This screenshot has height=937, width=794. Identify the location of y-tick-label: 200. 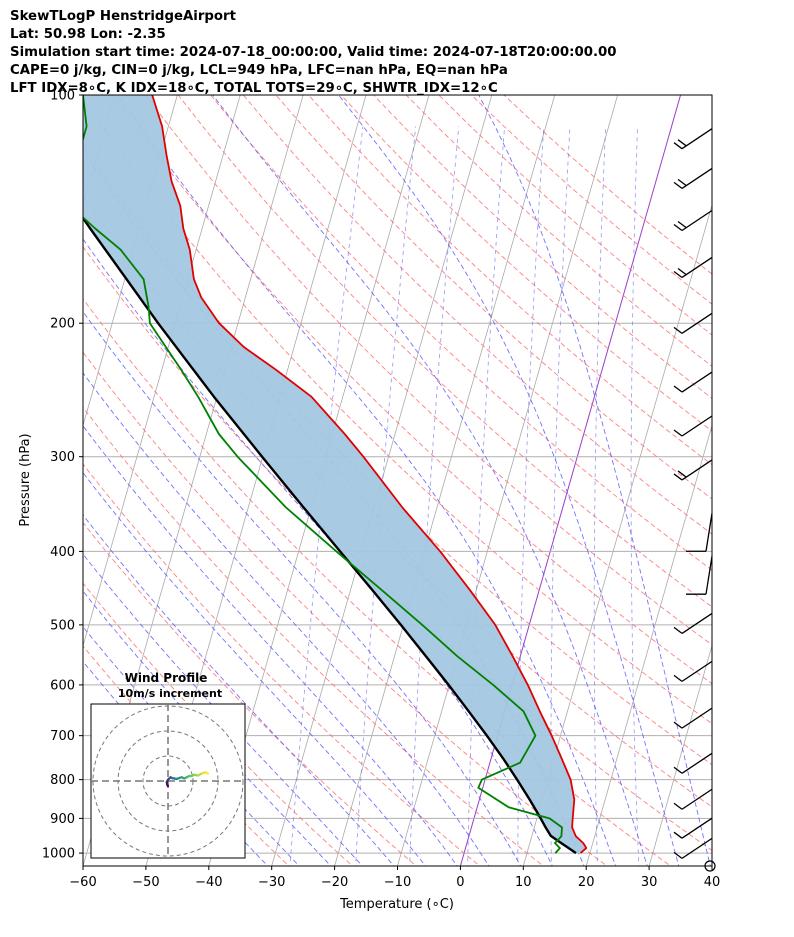
(62, 324).